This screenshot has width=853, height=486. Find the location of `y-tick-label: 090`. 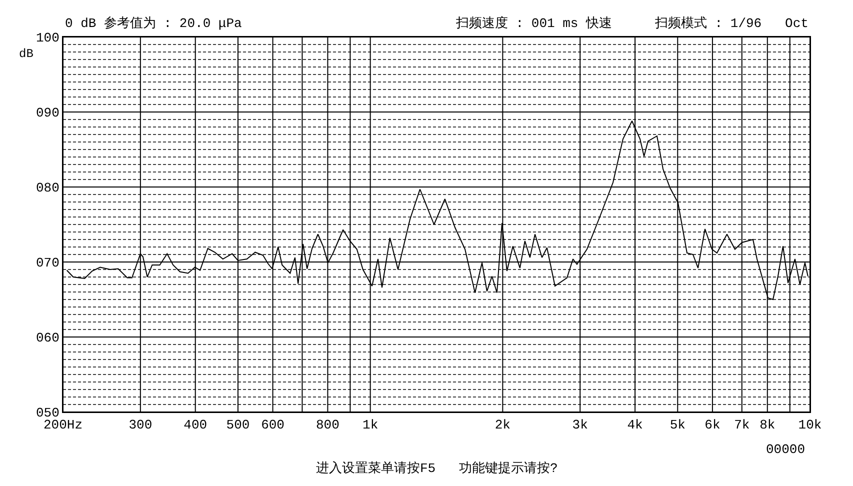

y-tick-label: 090 is located at coordinates (48, 113).